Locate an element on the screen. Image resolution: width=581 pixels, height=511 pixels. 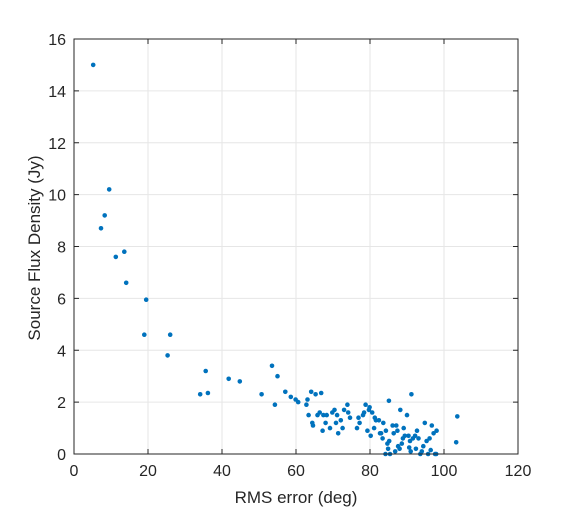
x-axis-label: RMS error (deg) is located at coordinates (296, 497).